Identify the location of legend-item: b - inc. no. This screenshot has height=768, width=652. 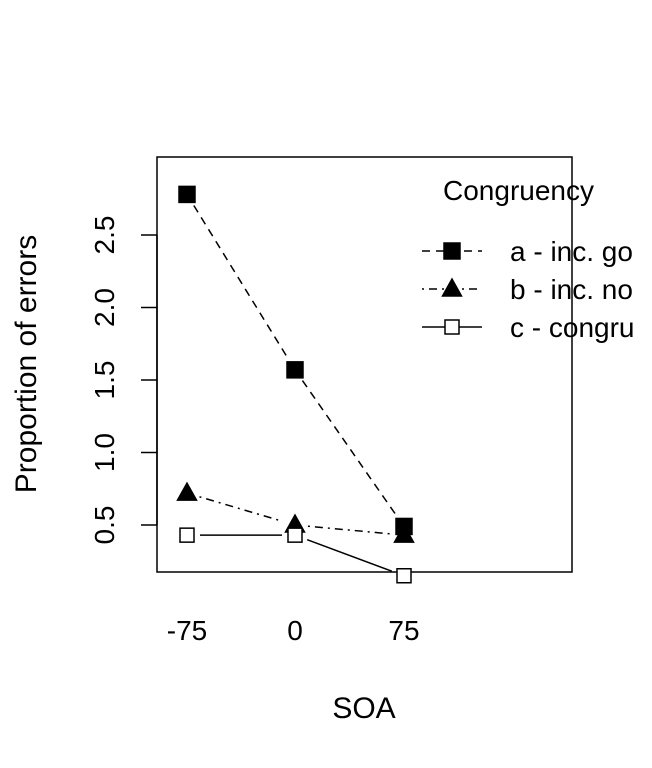
(527, 289).